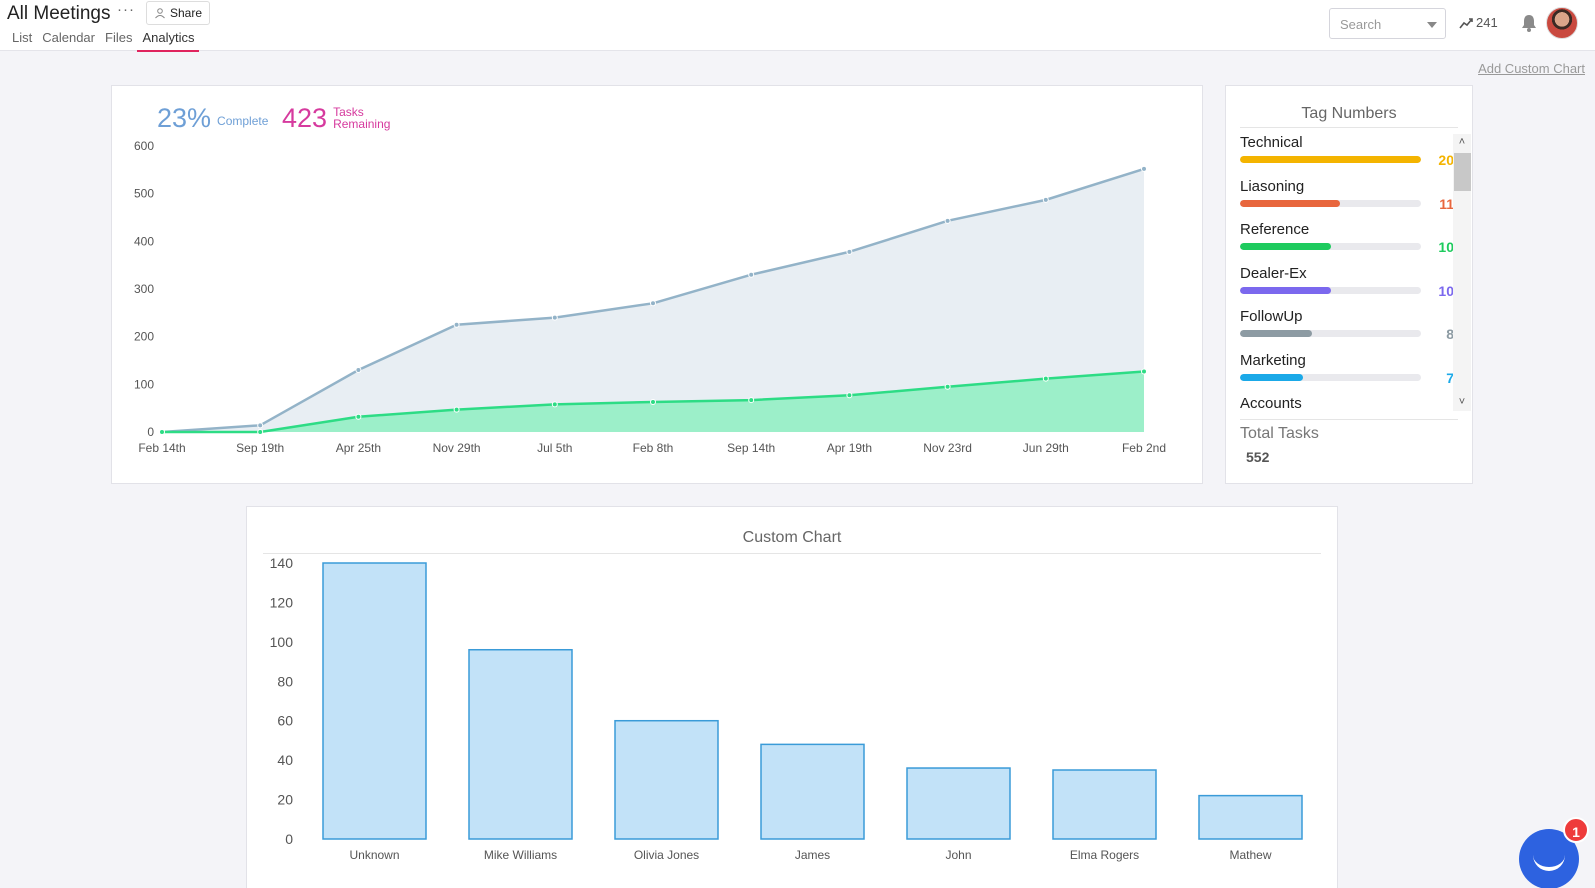 Image resolution: width=1595 pixels, height=888 pixels. I want to click on tab-files: Files, so click(119, 37).